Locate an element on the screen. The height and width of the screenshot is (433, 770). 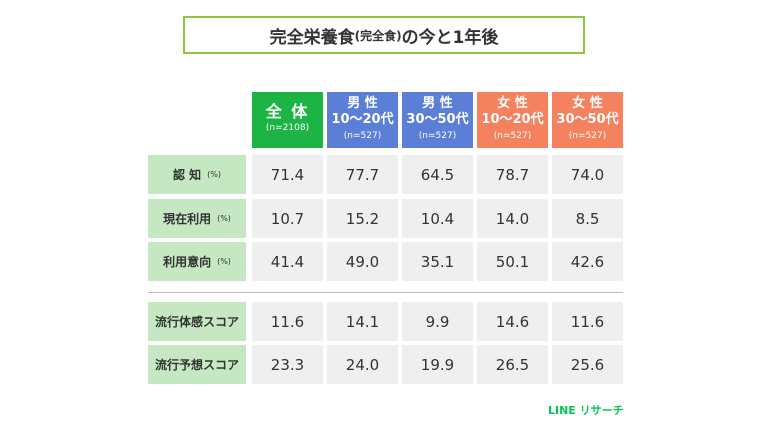
table-cell: 10.7 is located at coordinates (287, 218).